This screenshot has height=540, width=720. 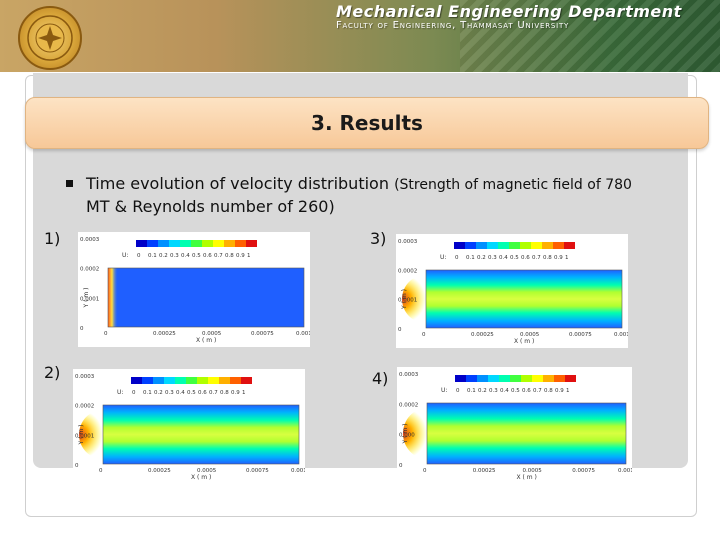 What do you see at coordinates (367, 123) in the screenshot?
I see `slide-title: 3. Results` at bounding box center [367, 123].